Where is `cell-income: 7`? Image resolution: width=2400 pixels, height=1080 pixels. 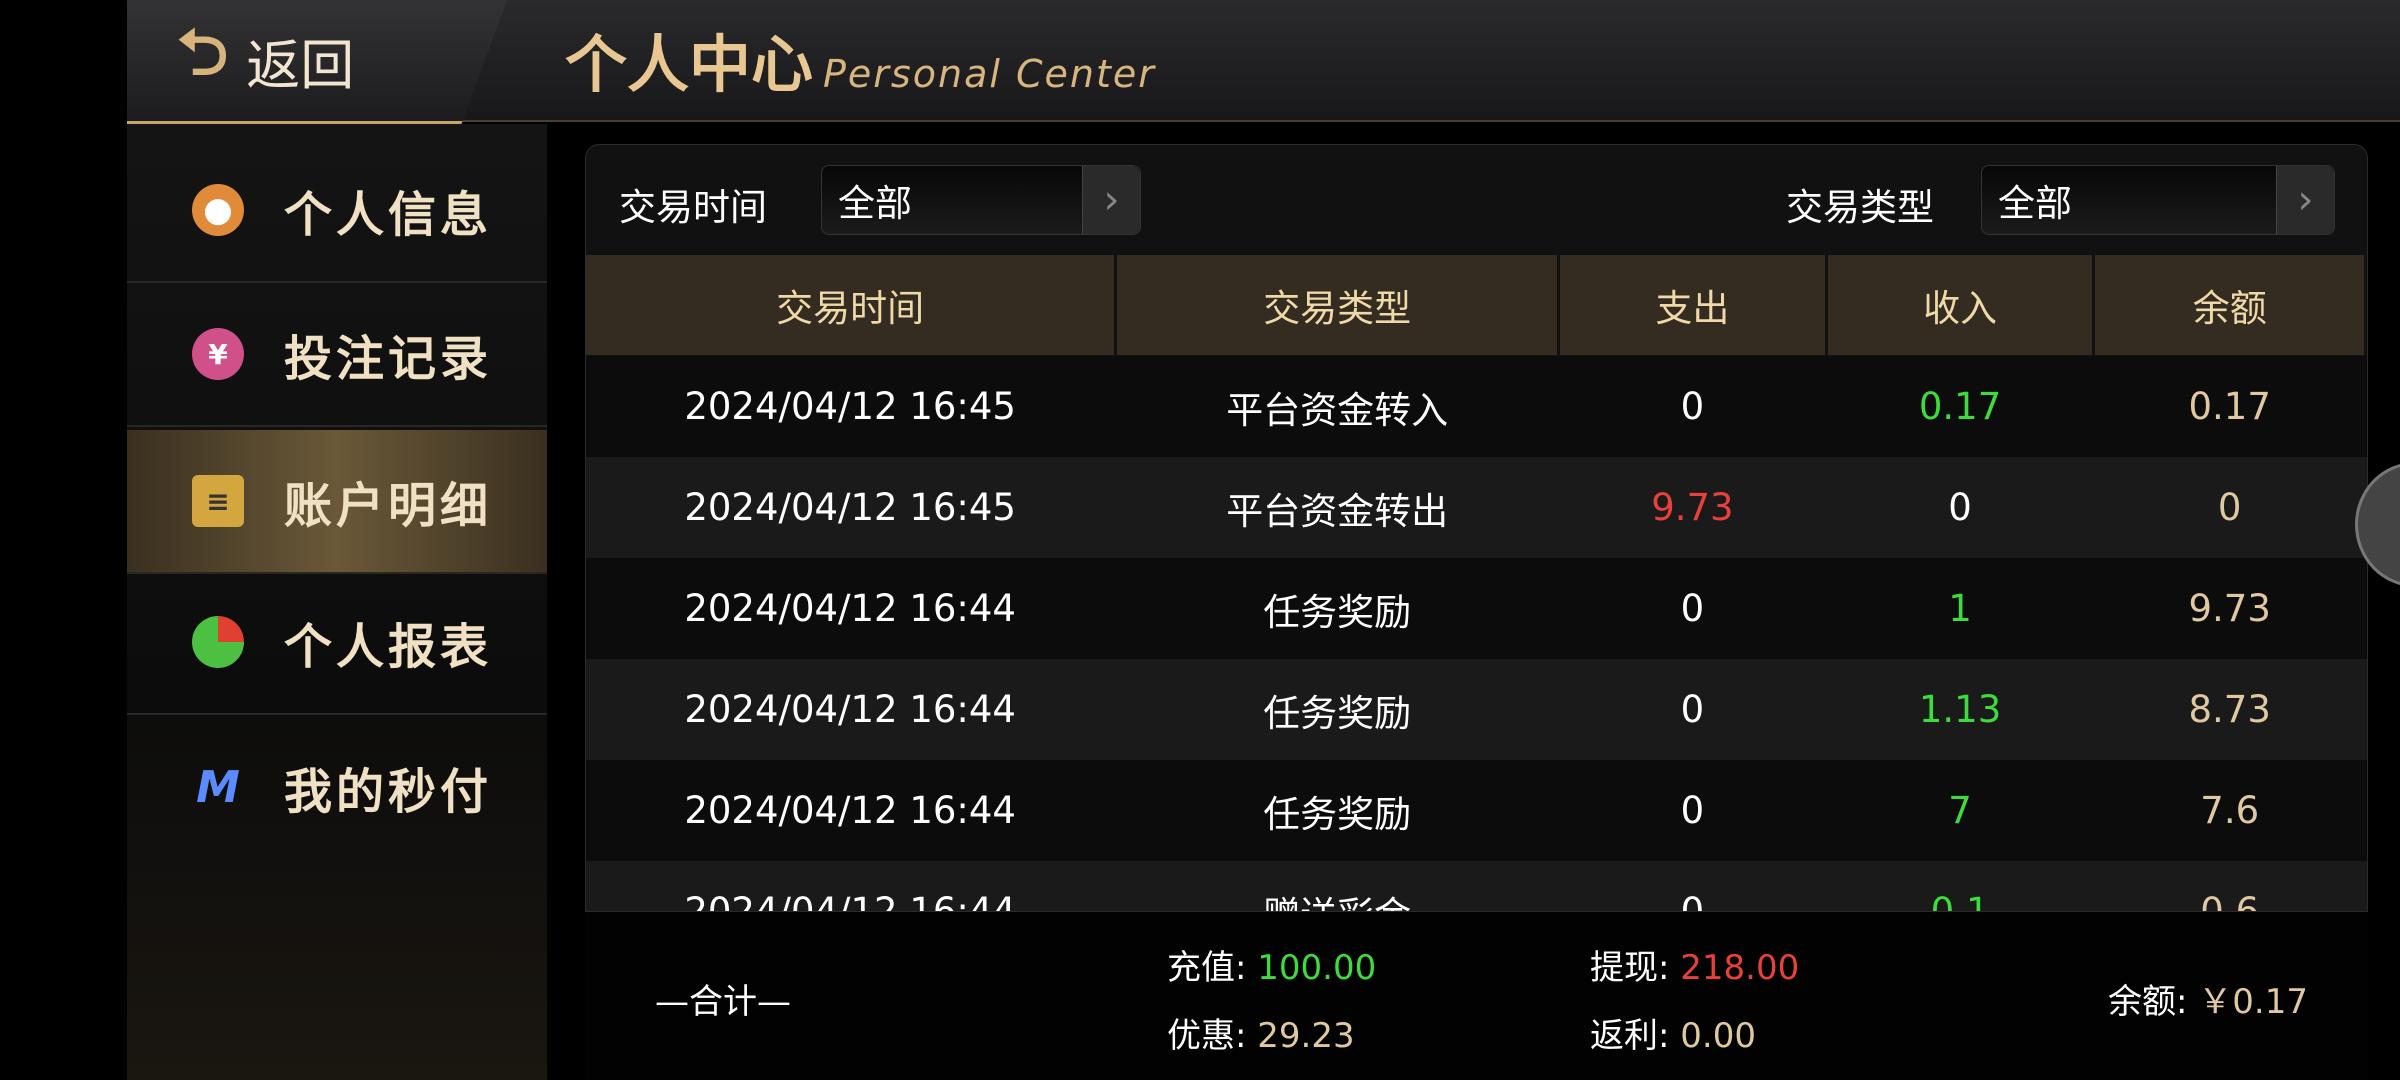 cell-income: 7 is located at coordinates (1960, 810).